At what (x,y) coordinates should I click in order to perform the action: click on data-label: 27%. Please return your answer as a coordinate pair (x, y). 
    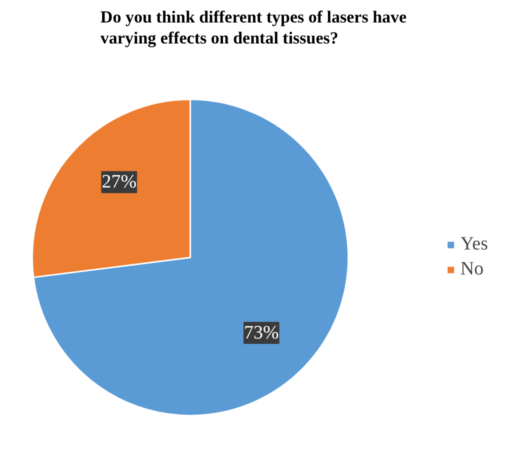
    Looking at the image, I should click on (119, 182).